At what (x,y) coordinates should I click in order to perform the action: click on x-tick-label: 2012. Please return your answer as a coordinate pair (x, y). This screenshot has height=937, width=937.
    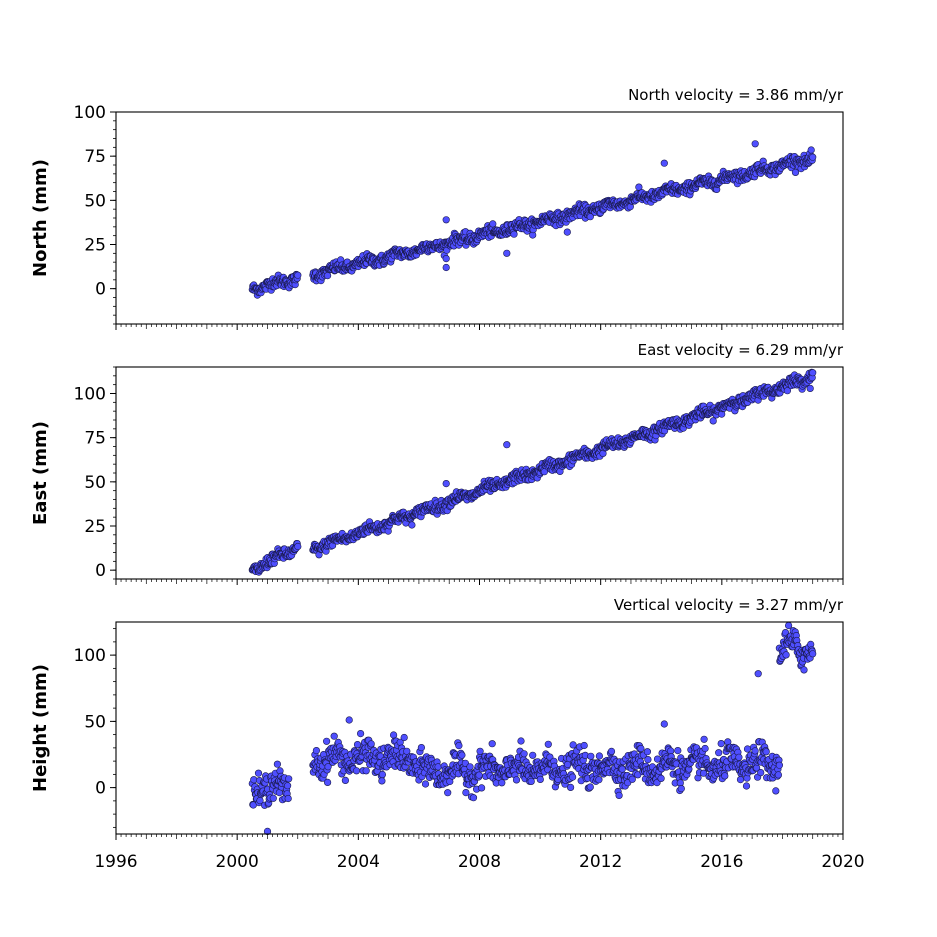
    Looking at the image, I should click on (600, 862).